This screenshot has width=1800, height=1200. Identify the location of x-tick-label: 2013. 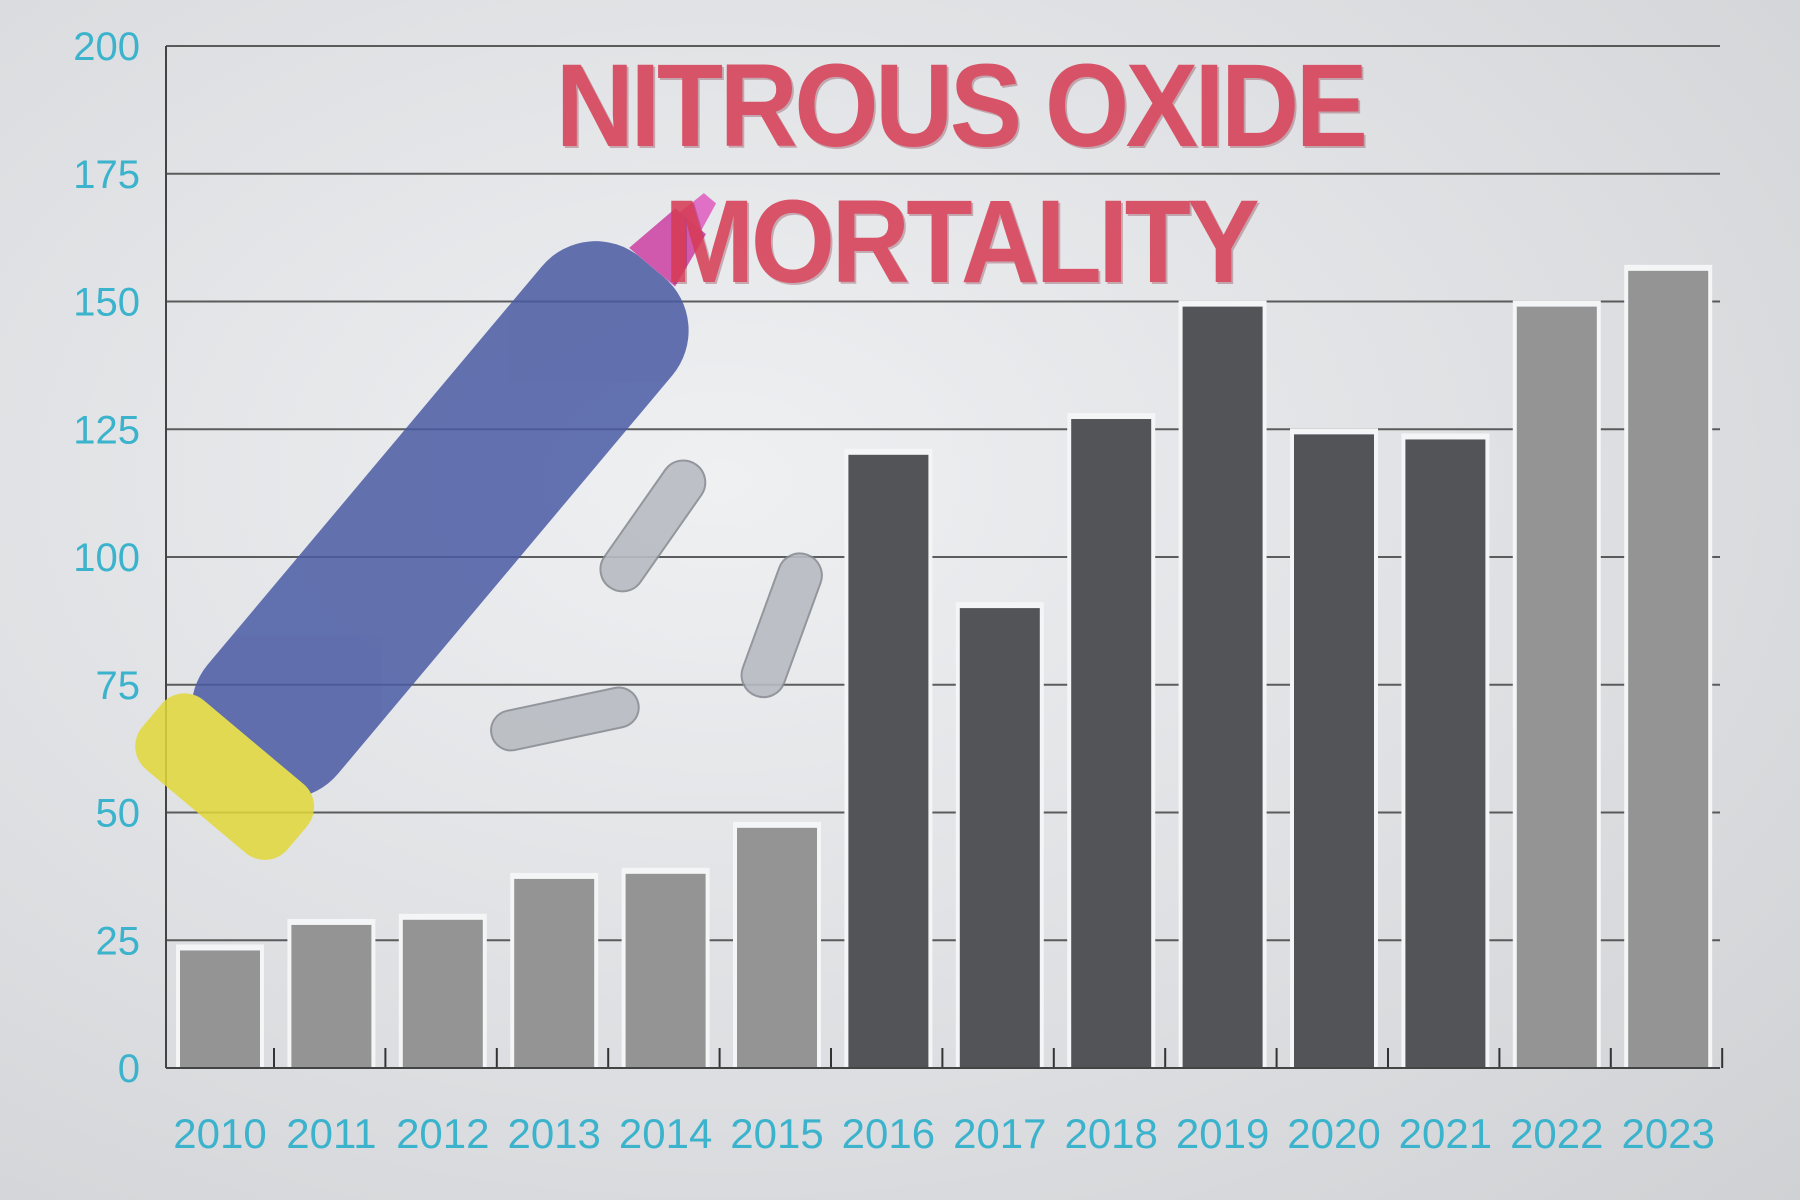
(553, 1133).